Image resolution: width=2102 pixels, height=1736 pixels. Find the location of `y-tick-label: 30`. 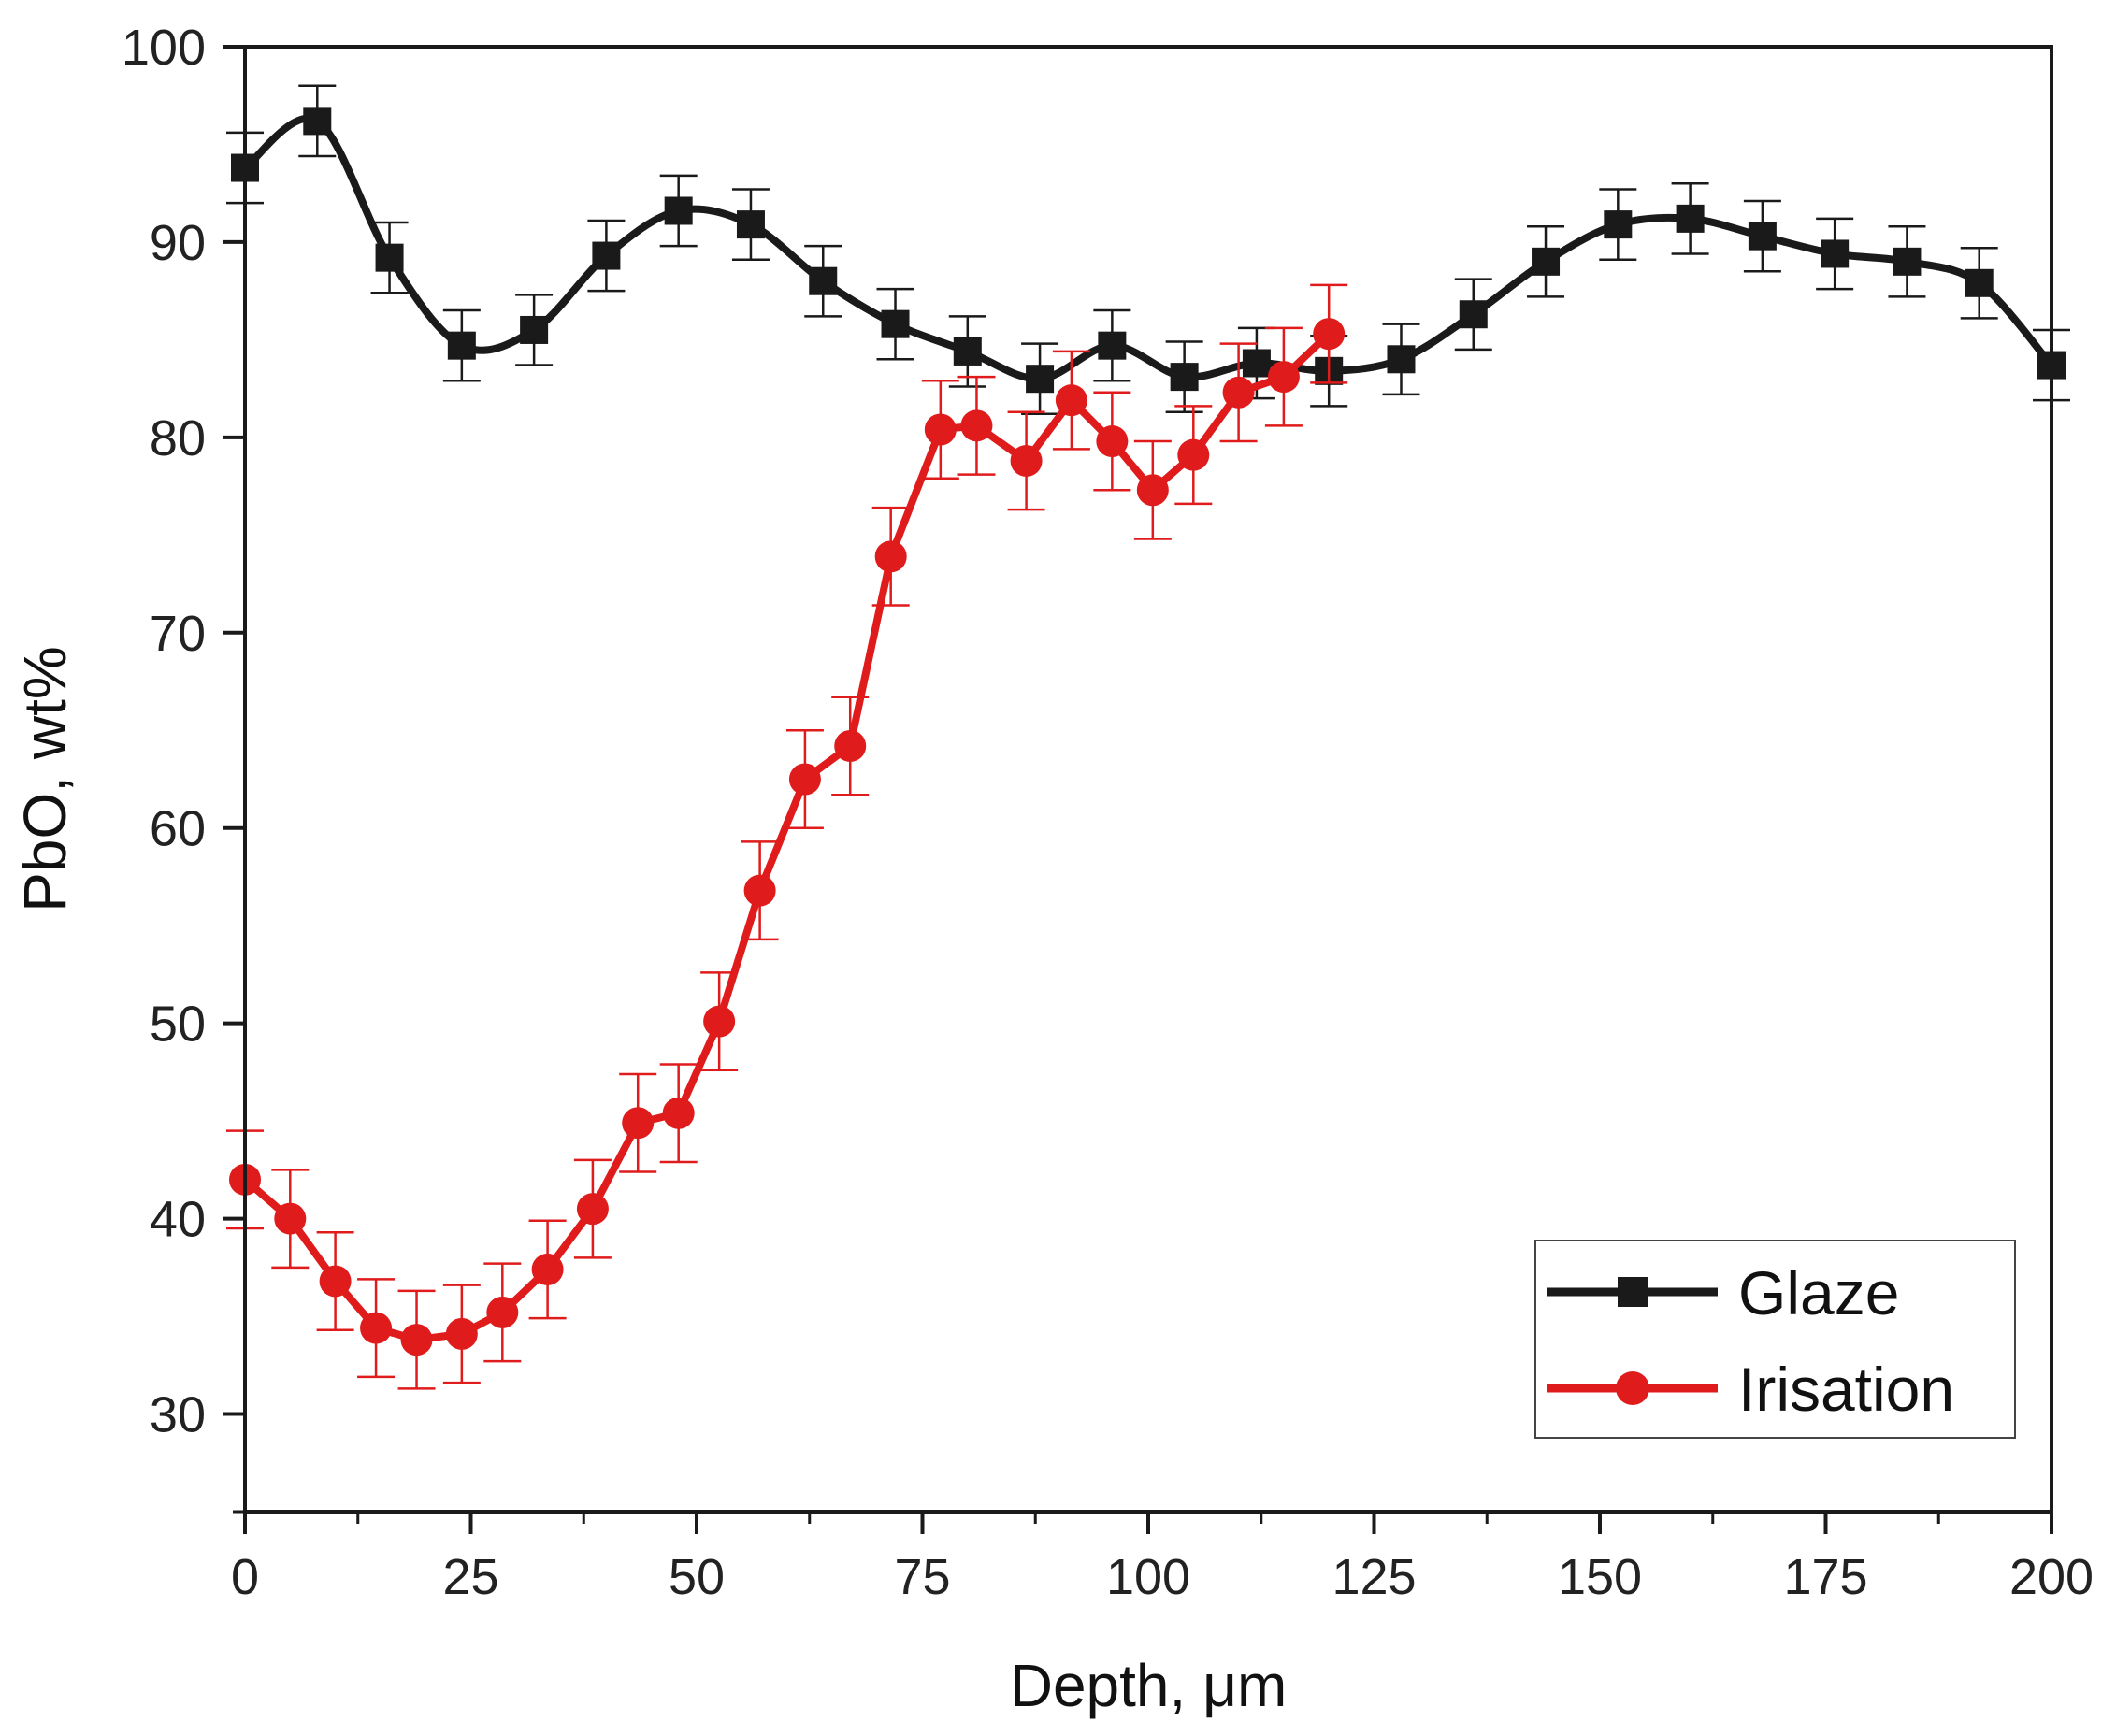

y-tick-label: 30 is located at coordinates (178, 1415).